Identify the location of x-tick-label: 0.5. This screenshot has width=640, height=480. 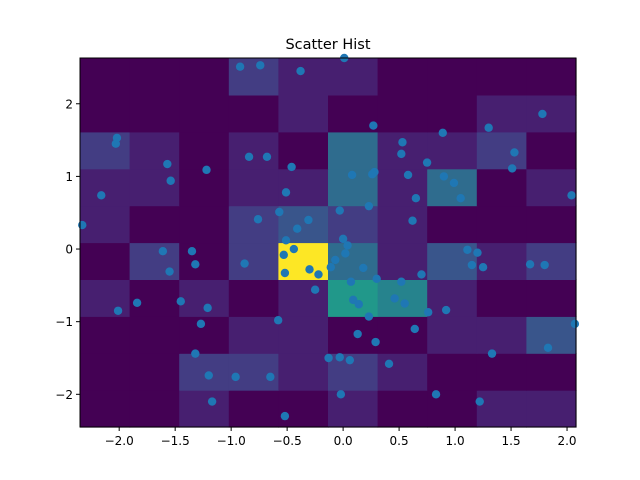
(399, 441).